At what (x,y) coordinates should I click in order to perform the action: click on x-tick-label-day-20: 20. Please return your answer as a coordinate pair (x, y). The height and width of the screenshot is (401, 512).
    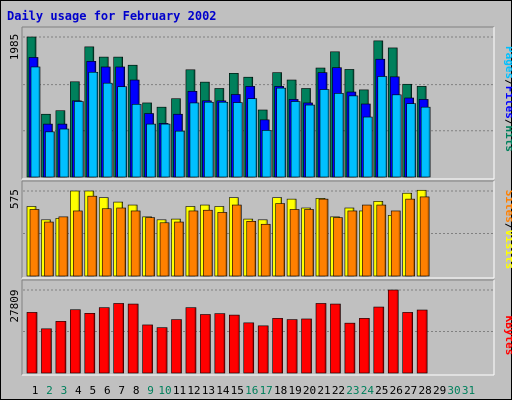
    Looking at the image, I should click on (309, 390).